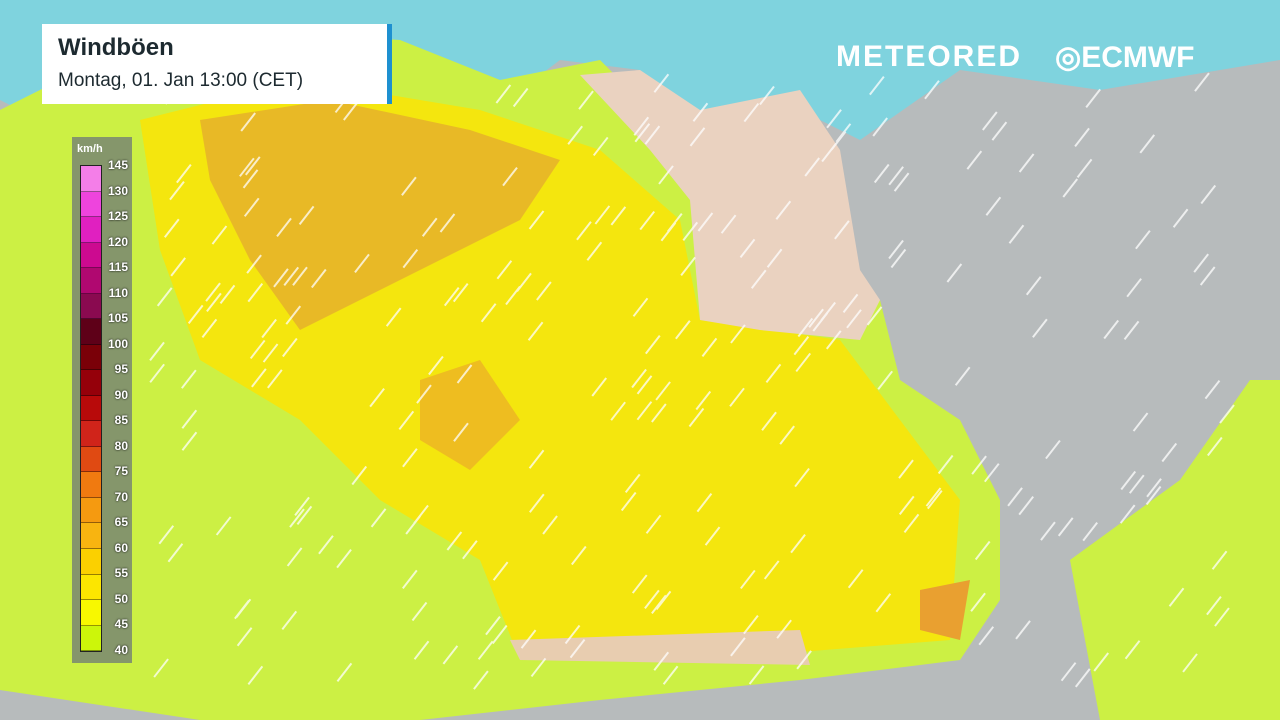  I want to click on legend-label: 130, so click(117, 190).